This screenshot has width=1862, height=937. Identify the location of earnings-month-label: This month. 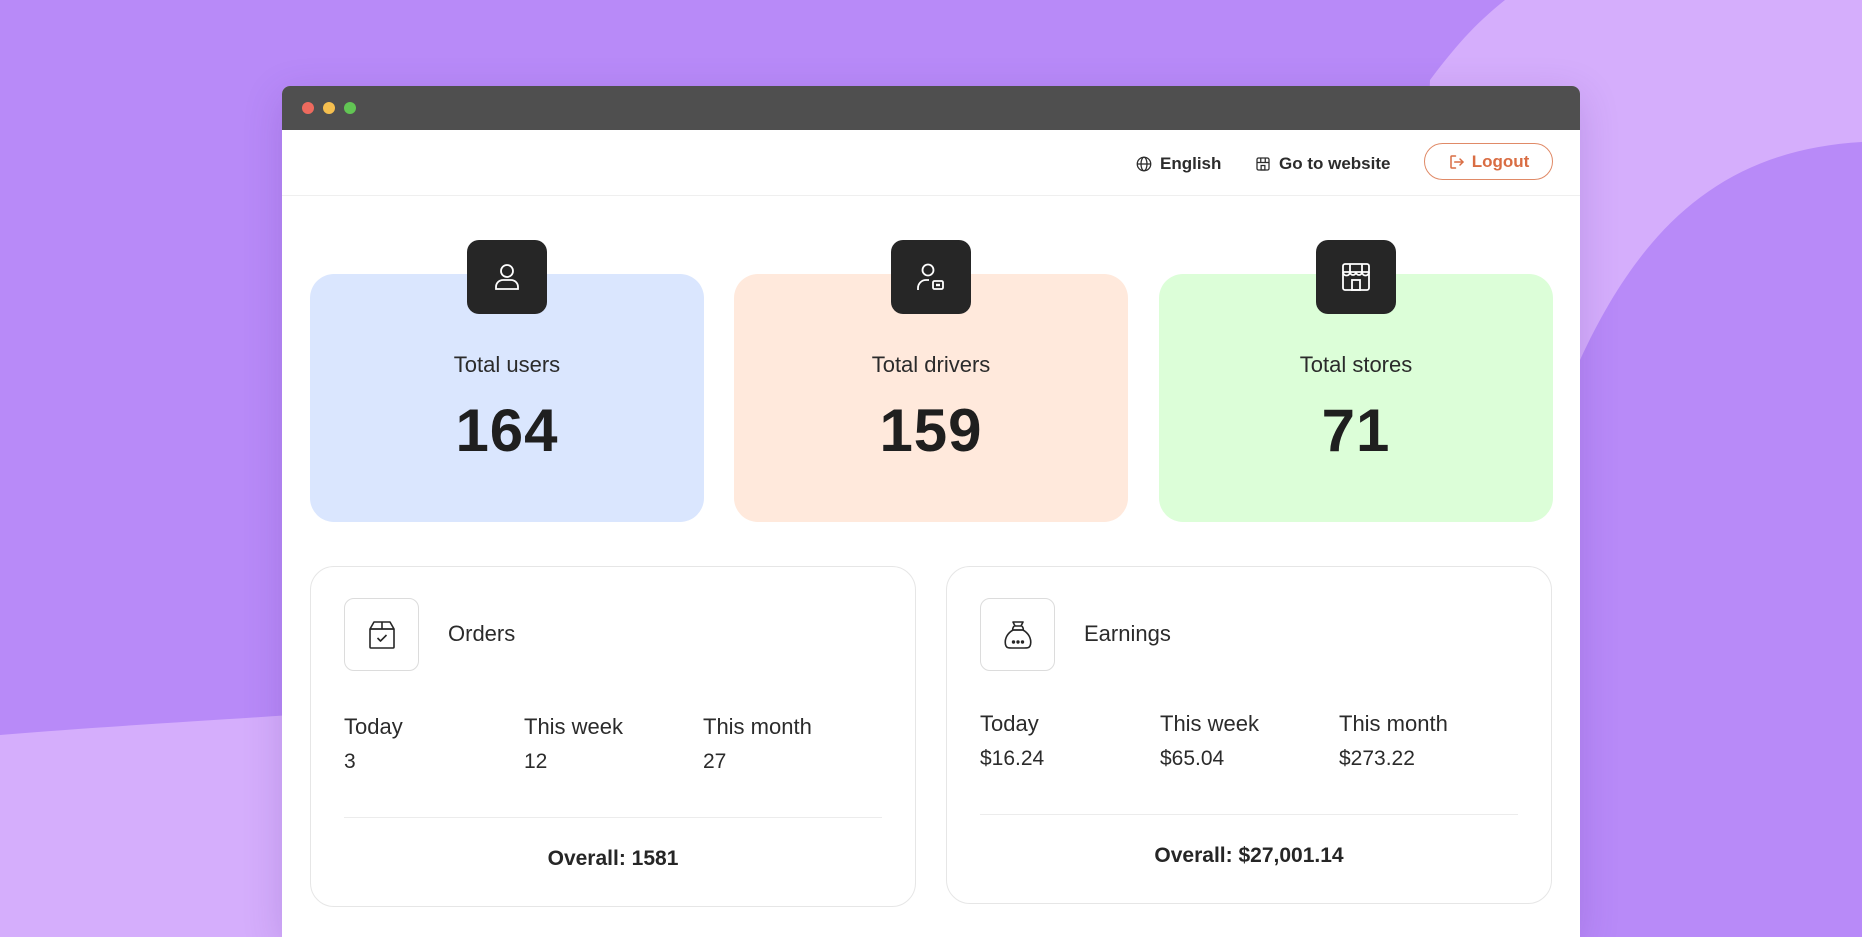
(1393, 723).